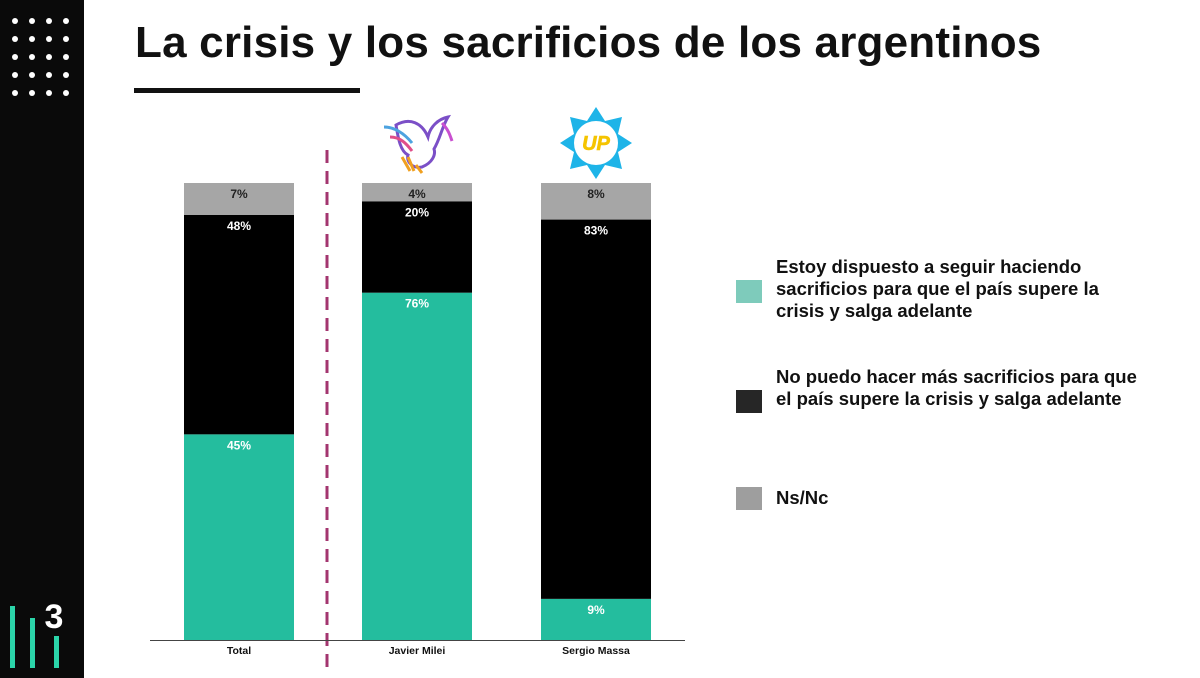 This screenshot has width=1200, height=678. I want to click on legend-label-nsnc: Ns/Nc, so click(802, 497).